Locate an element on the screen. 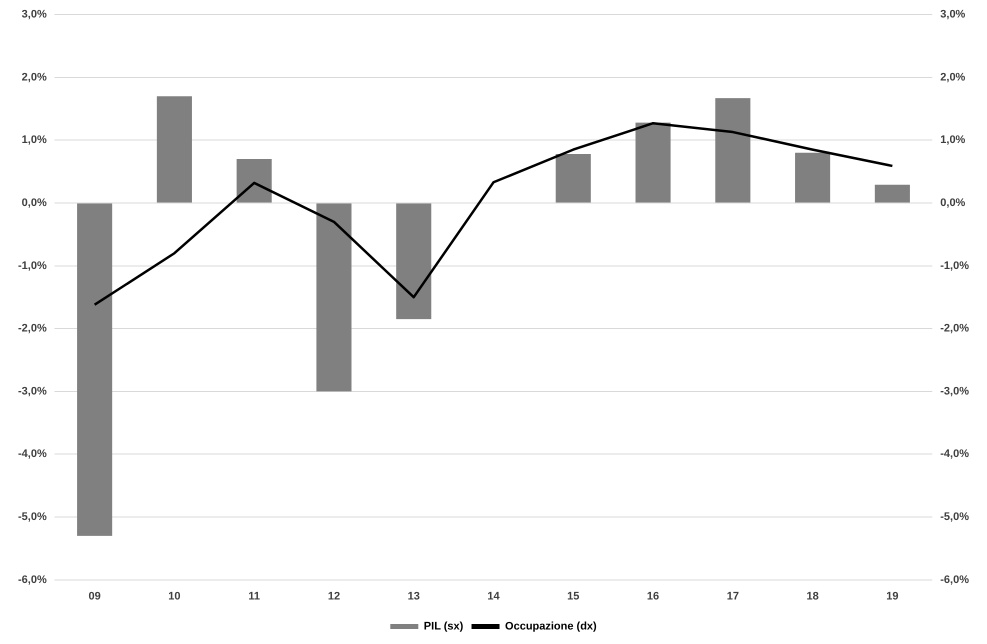 This screenshot has width=987, height=644. x-tick-label: 13 is located at coordinates (414, 596).